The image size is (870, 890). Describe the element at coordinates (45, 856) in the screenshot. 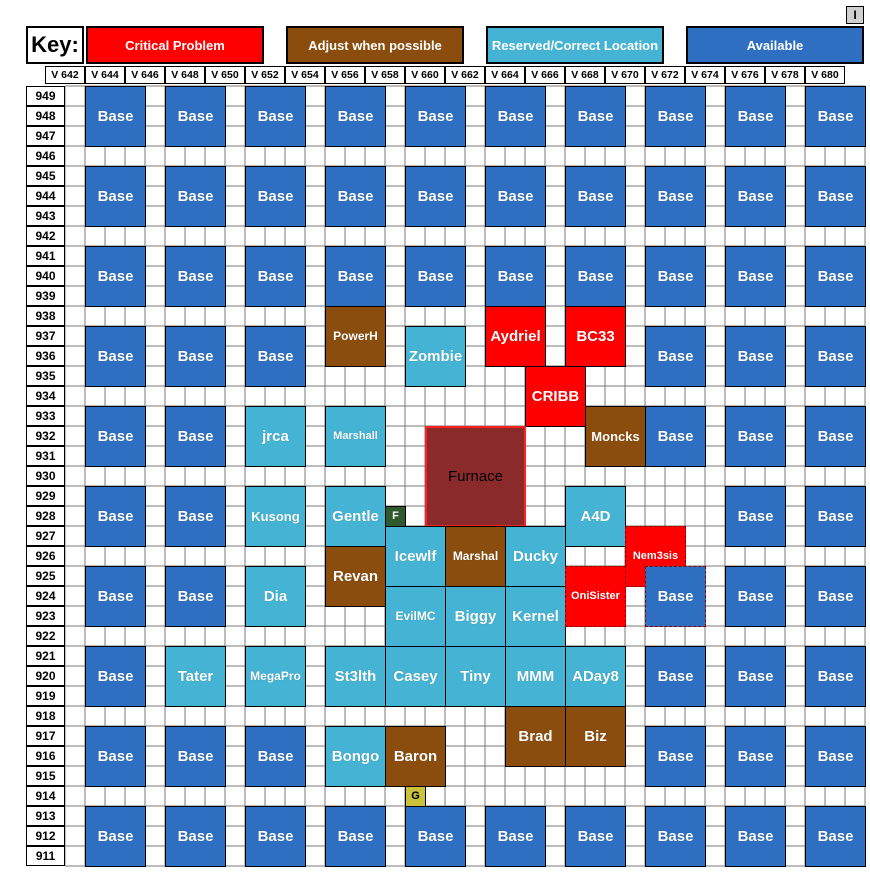

I see `row-header: 911` at that location.